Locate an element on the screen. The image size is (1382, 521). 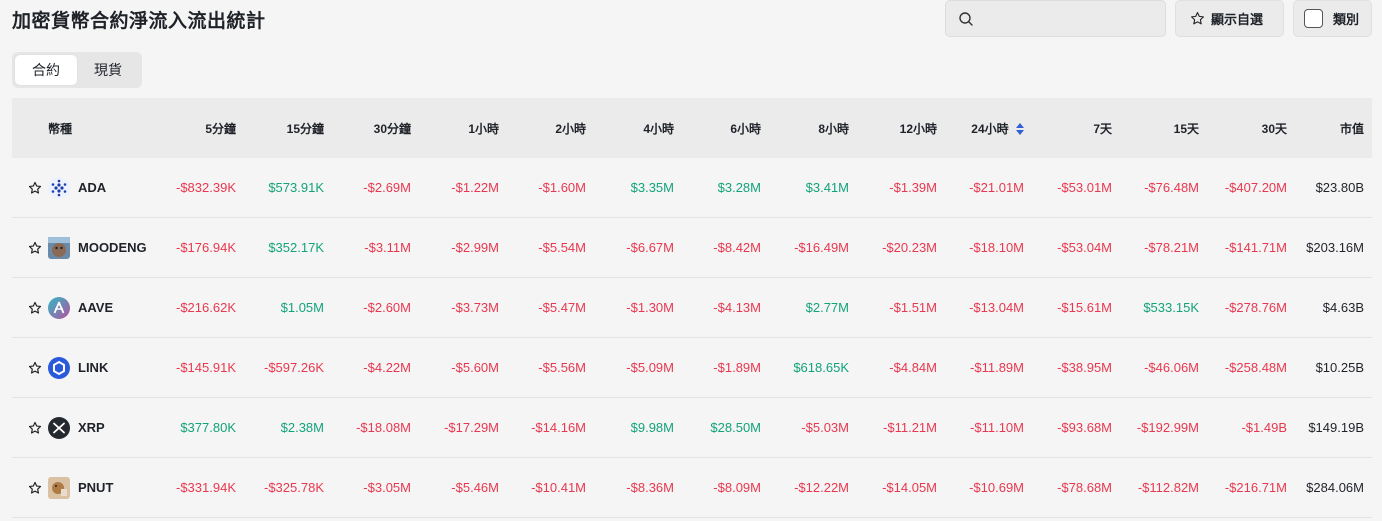
header-12h: 12小時 is located at coordinates (918, 128).